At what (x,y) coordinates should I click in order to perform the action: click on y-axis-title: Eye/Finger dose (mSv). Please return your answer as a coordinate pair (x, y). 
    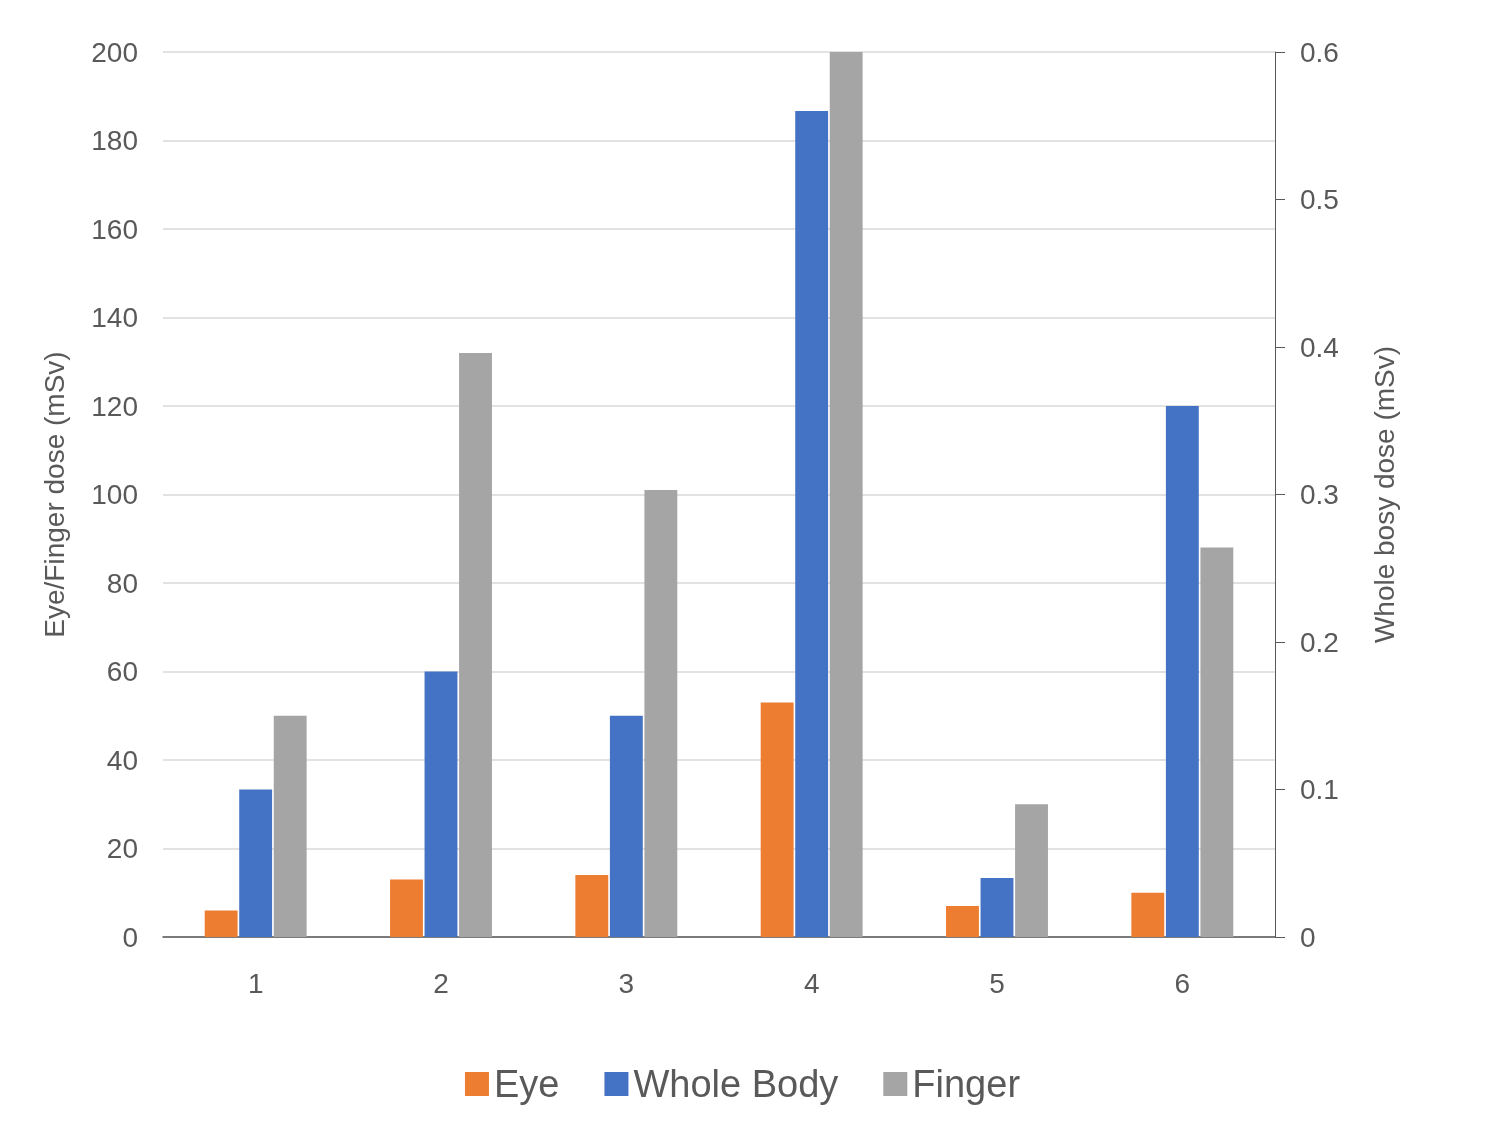
    Looking at the image, I should click on (54, 494).